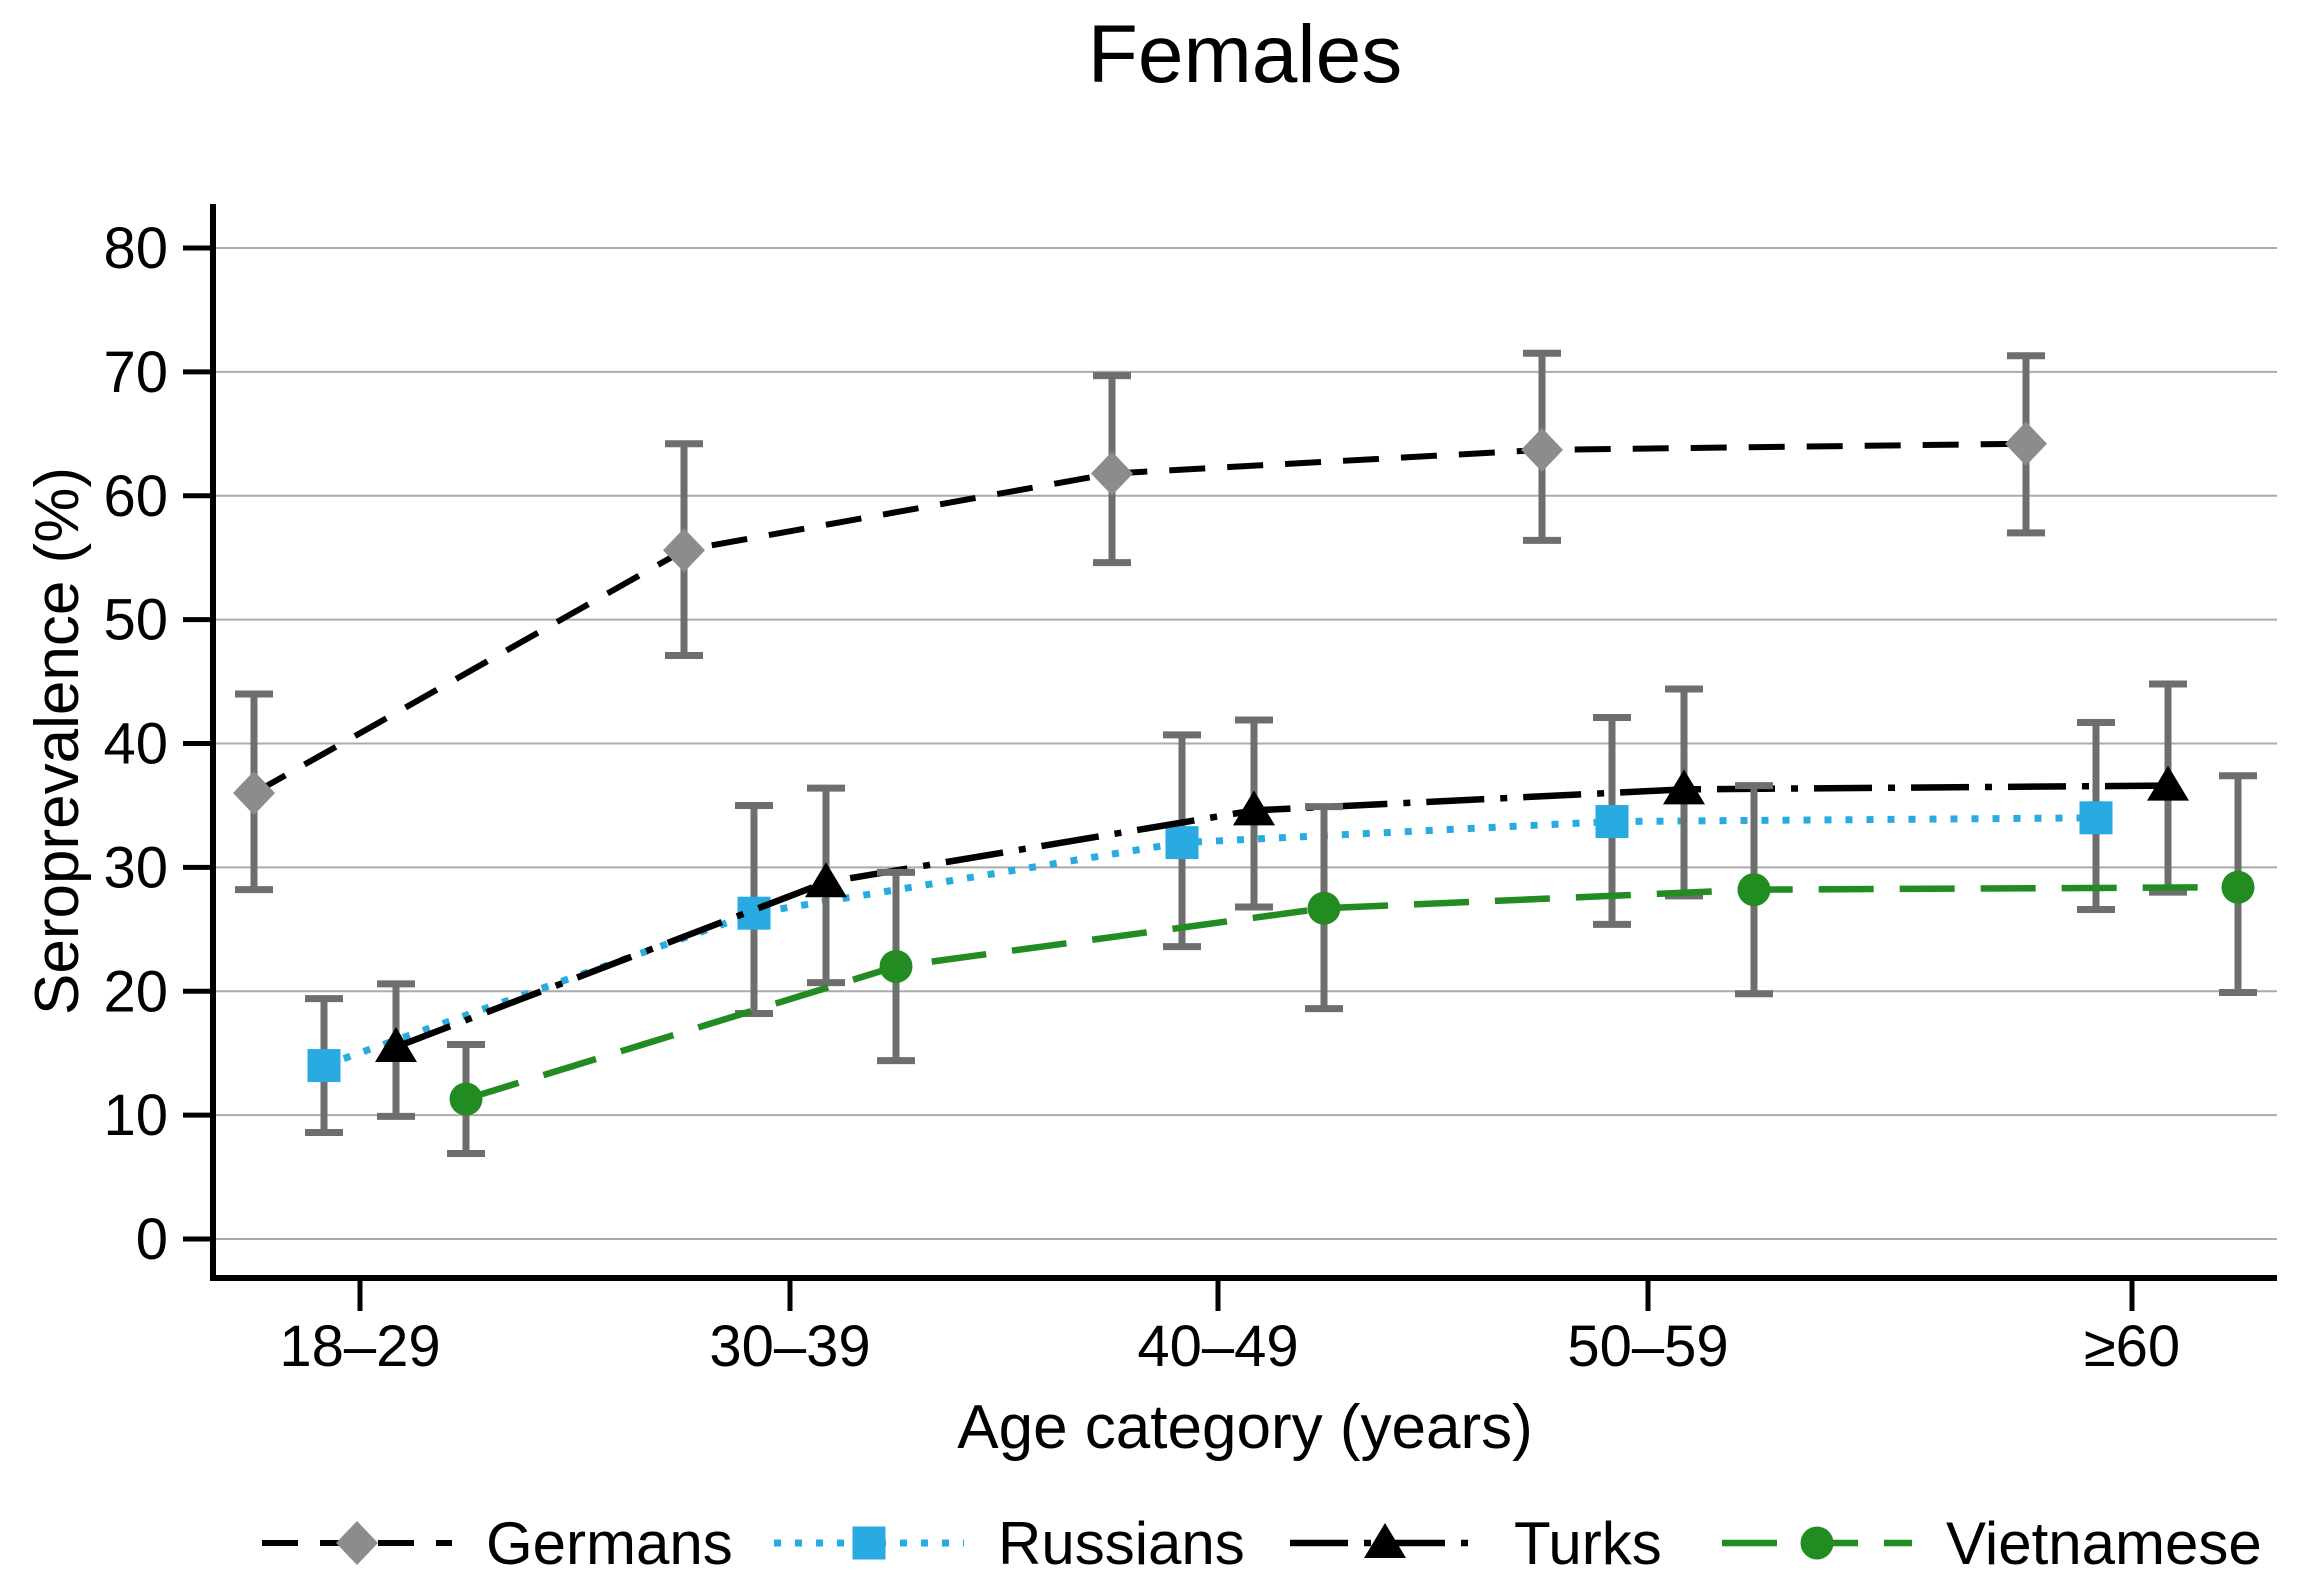 The image size is (2309, 1591). I want to click on y-axis-title: Seroprevalence (%), so click(57, 741).